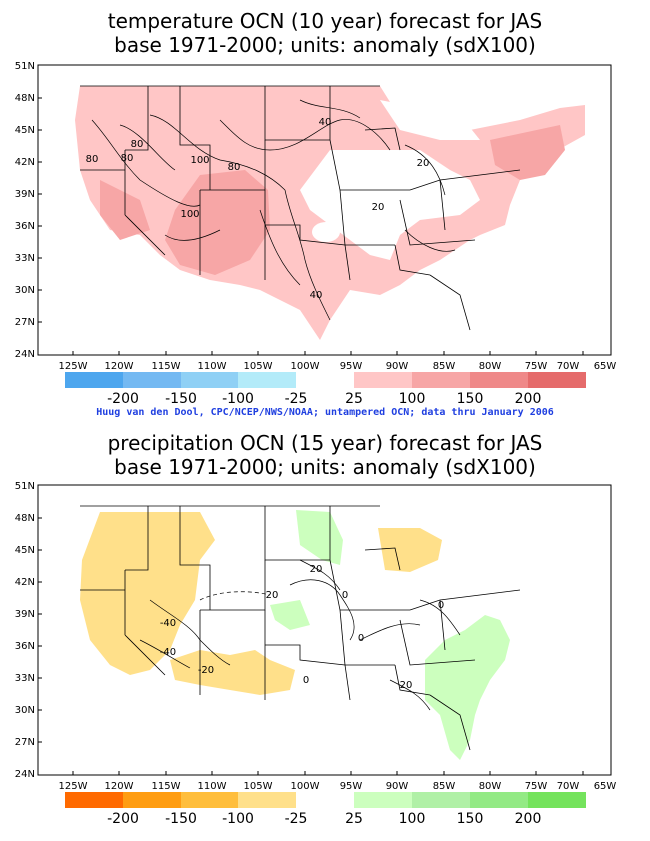 This screenshot has height=841, width=650. I want to click on precipitation-legend, so click(325, 800).